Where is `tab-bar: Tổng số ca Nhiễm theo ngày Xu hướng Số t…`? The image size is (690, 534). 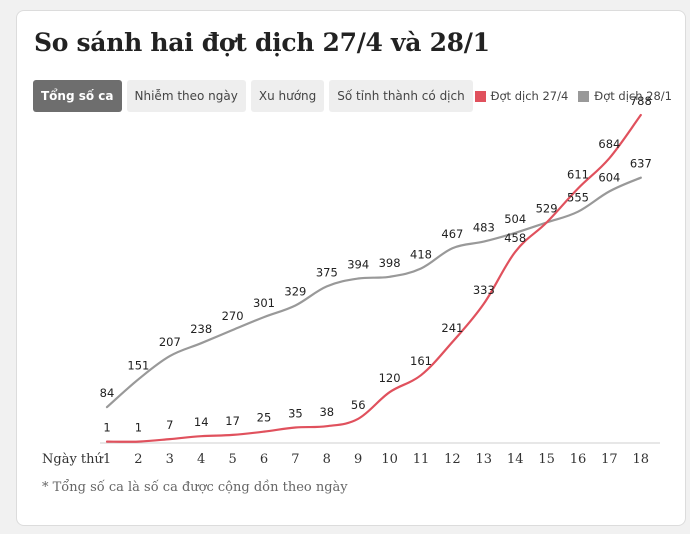
tab-bar: Tổng số ca Nhiễm theo ngày Xu hướng Số t… is located at coordinates (253, 96).